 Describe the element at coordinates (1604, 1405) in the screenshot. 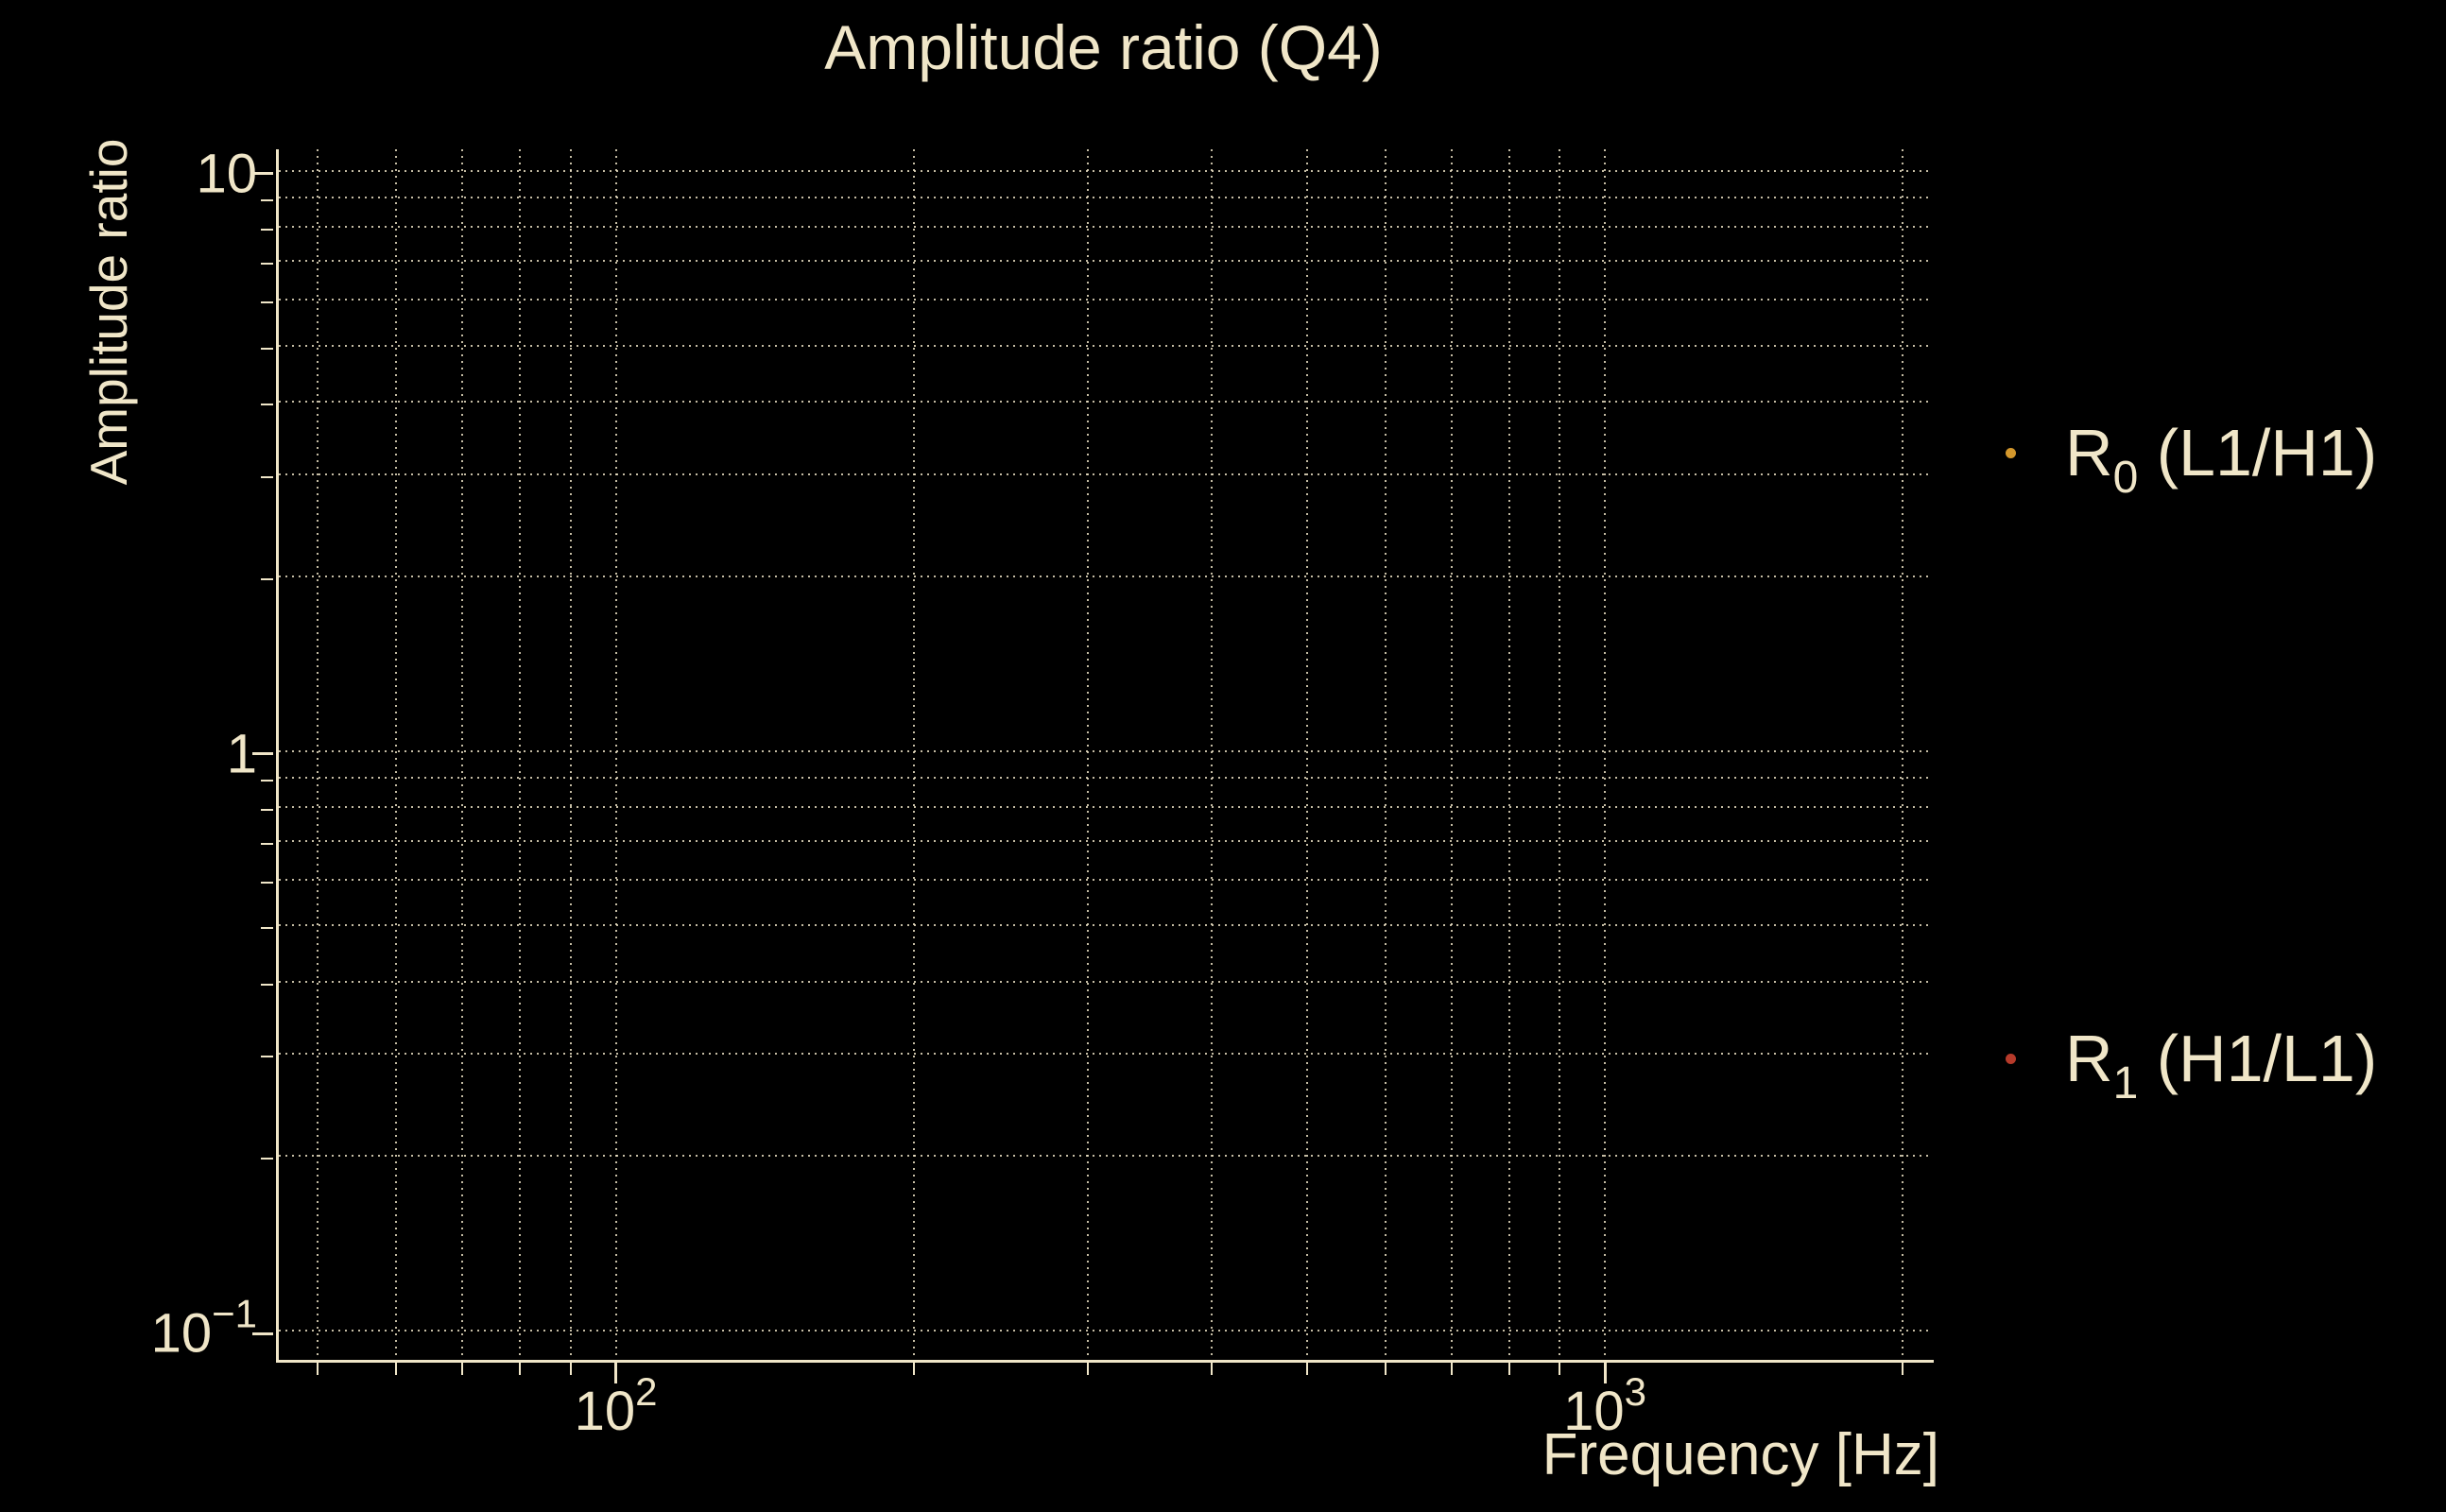

I see `x-tick-label: 10³` at that location.